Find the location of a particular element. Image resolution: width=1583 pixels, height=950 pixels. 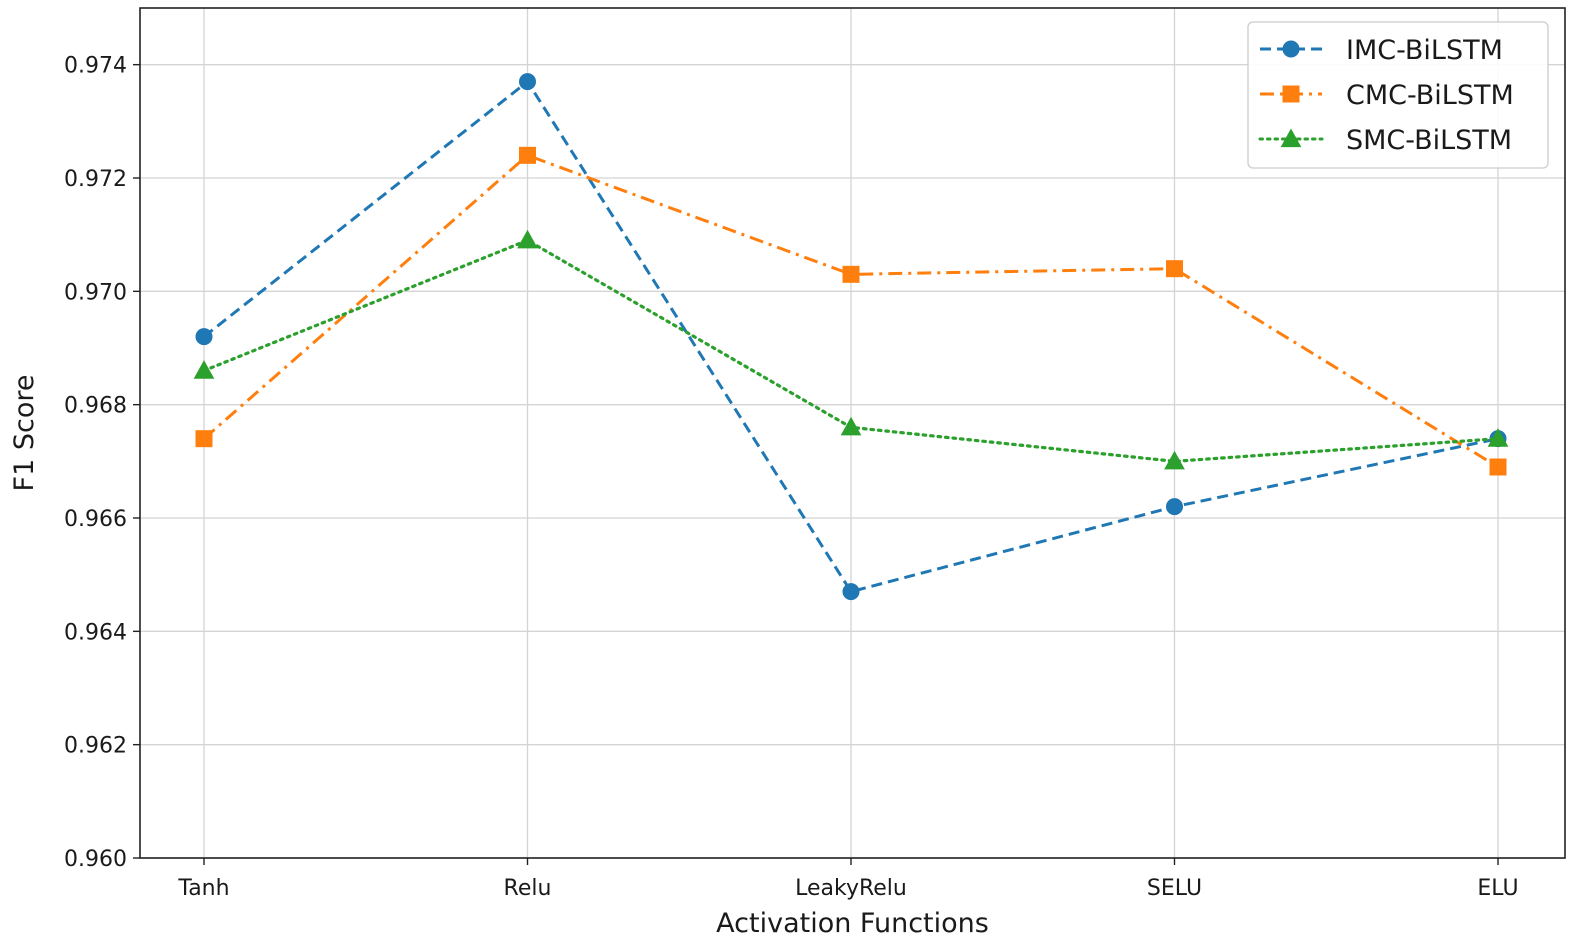

y-tick-label: 0.960 is located at coordinates (95, 859).